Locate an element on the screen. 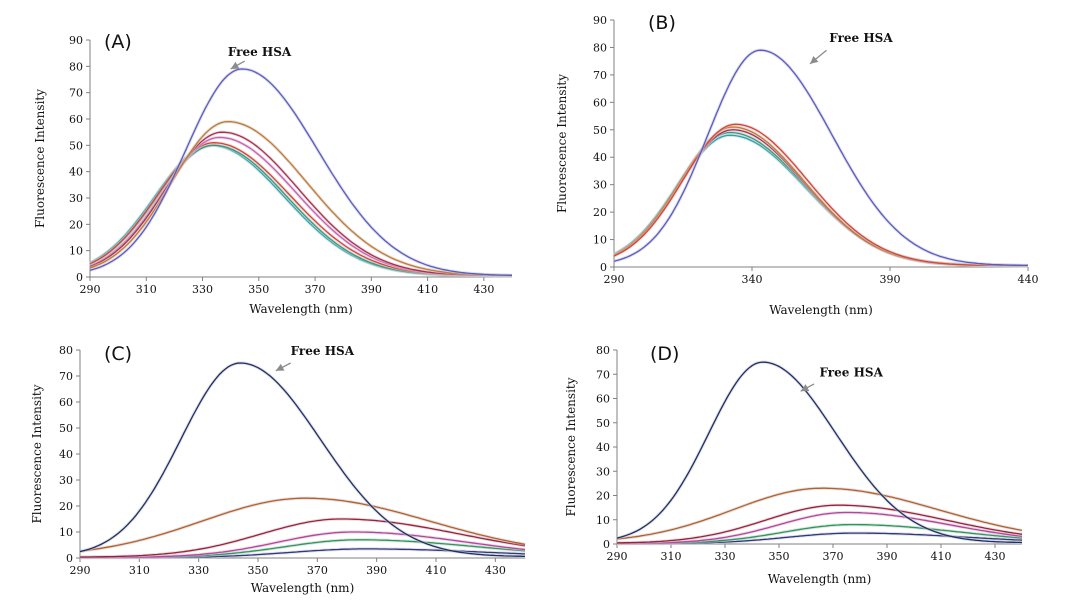 This screenshot has width=1065, height=604. chart-b-y-tick-label: 90 is located at coordinates (600, 20).